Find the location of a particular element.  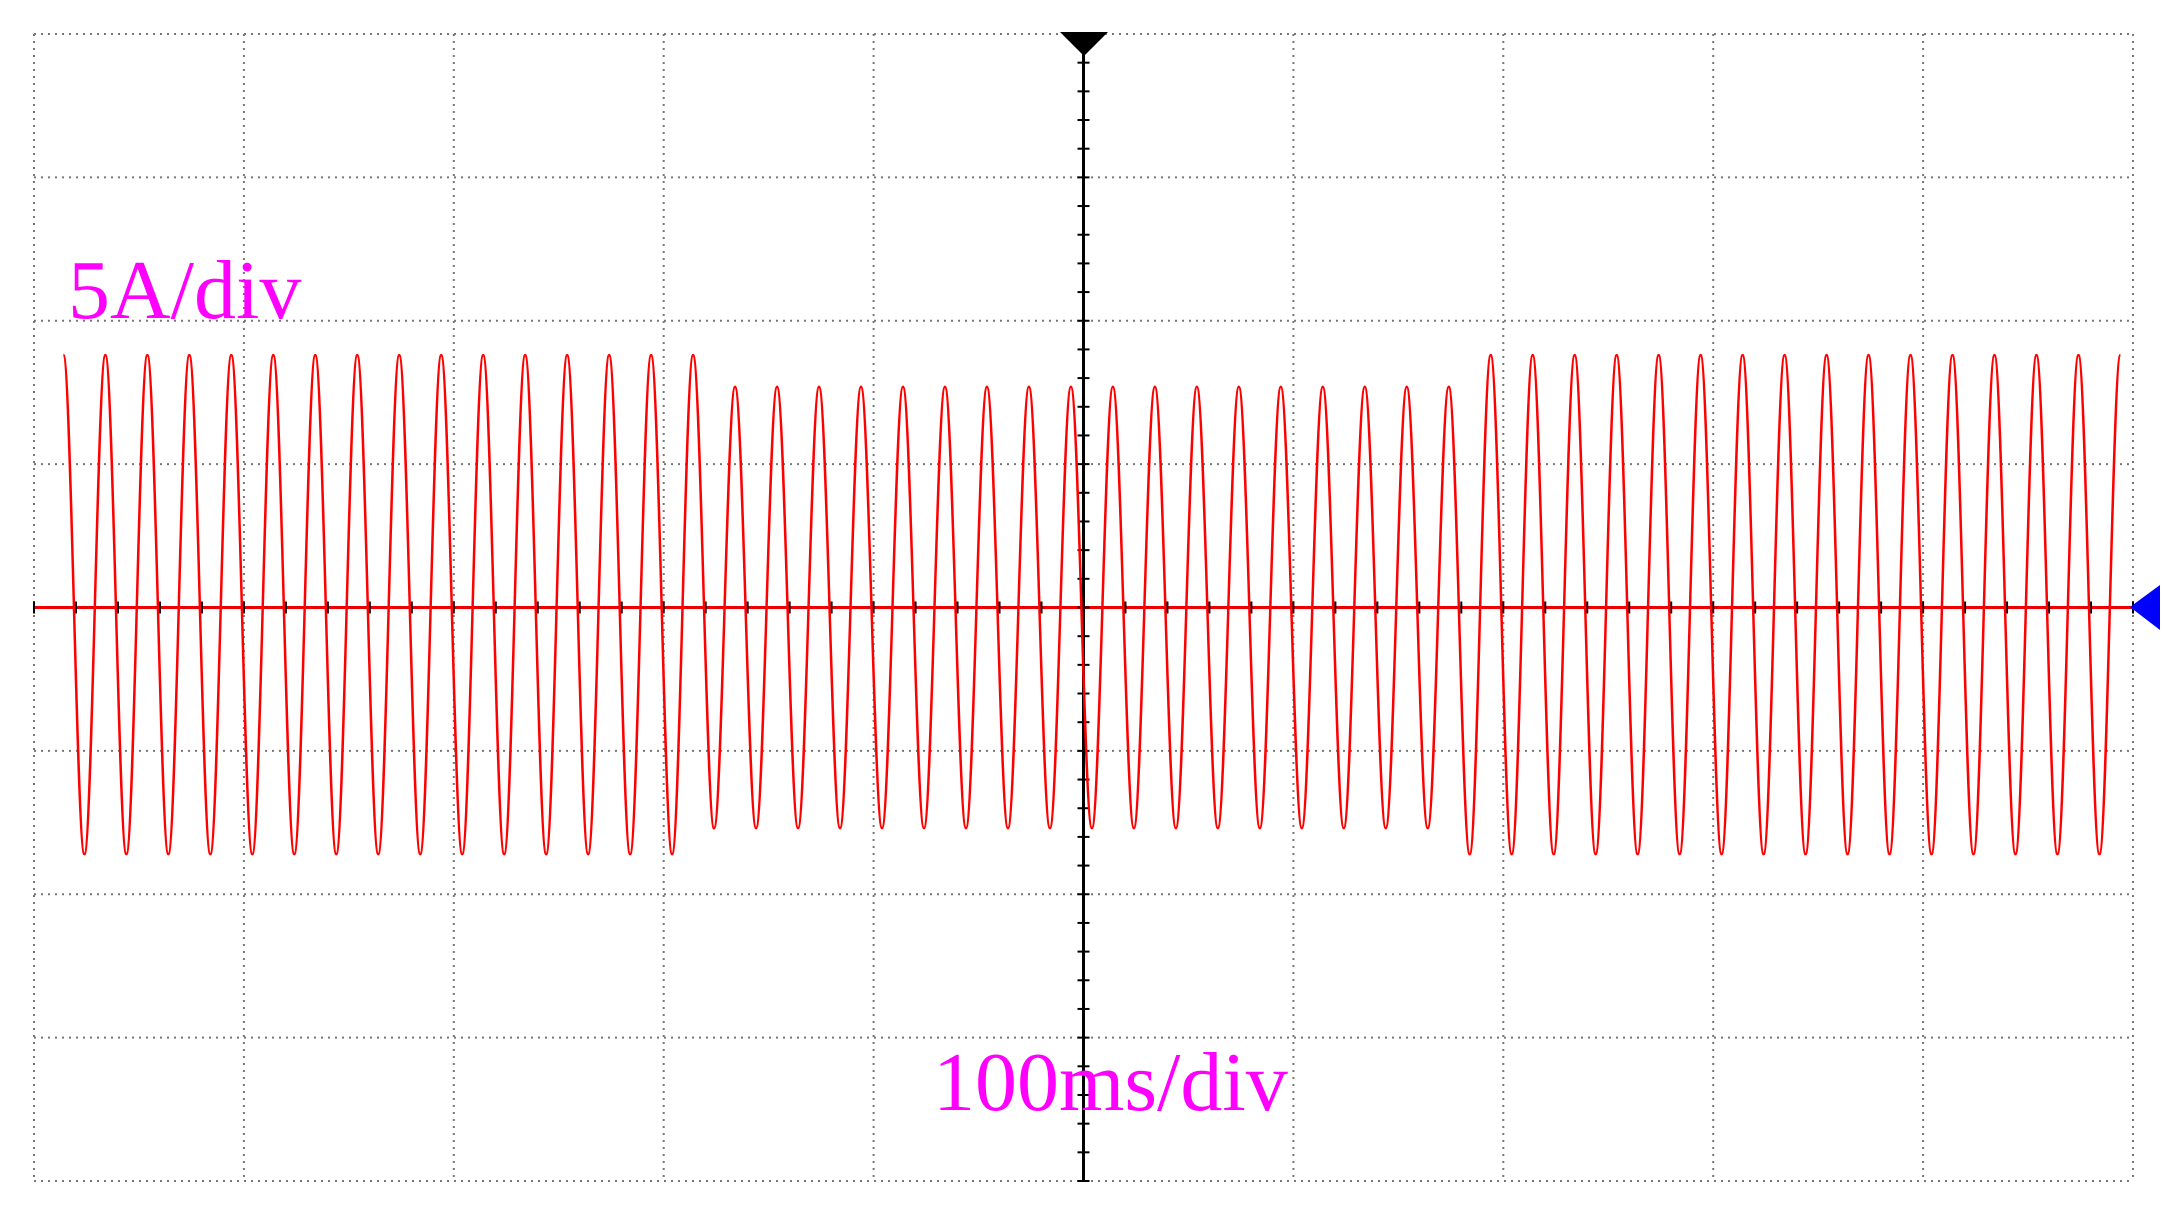

time-scale: 100ms/div is located at coordinates (1110, 1082).